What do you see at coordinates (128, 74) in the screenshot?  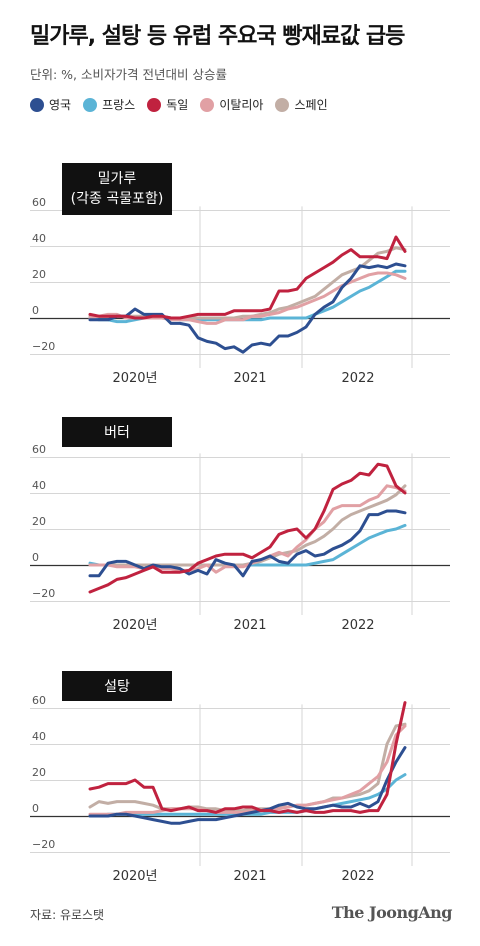 I see `unit-subtitle: 단위: %, 소비자가격 전년대비 상승률` at bounding box center [128, 74].